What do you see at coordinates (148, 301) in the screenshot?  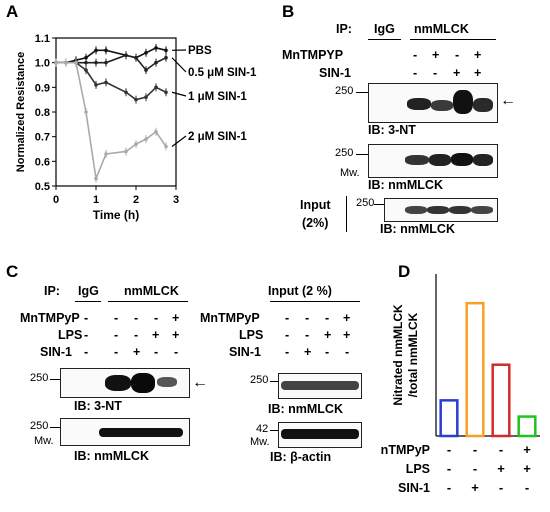 I see `c-nmmlck-line` at bounding box center [148, 301].